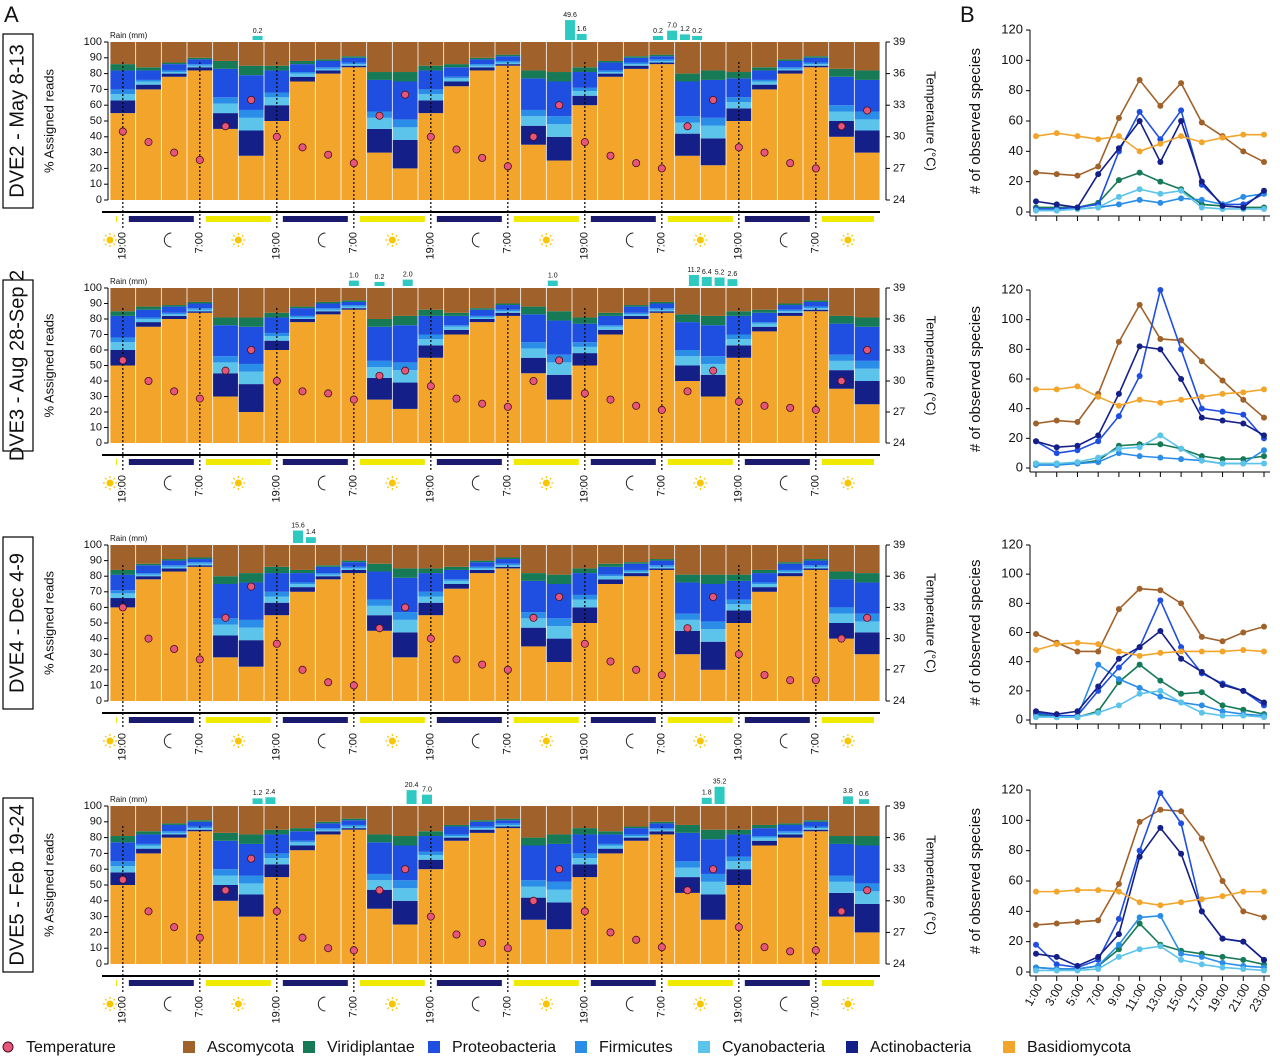 This screenshot has width=1280, height=1058. Describe the element at coordinates (200, 242) in the screenshot. I see `time-label: 7:00` at that location.